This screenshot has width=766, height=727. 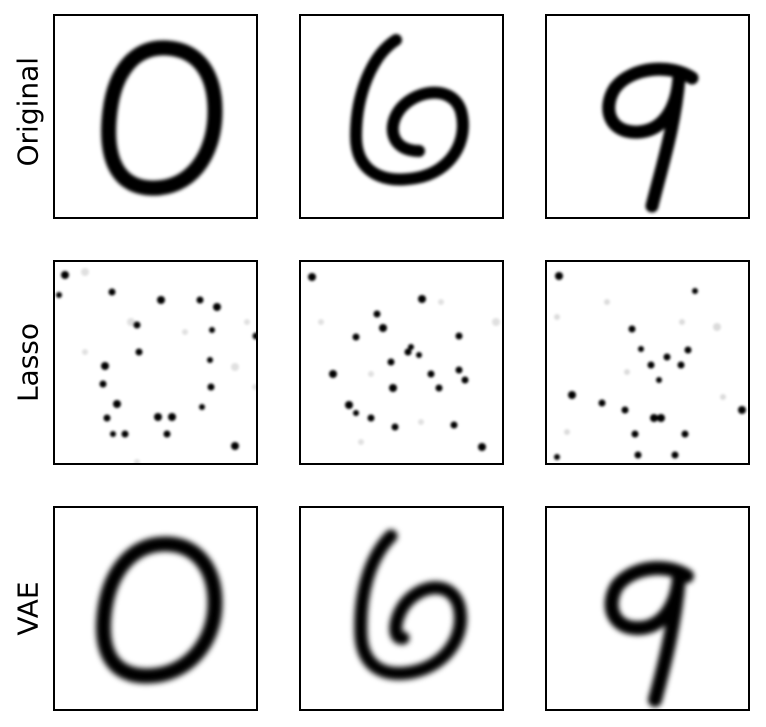 I want to click on digit-6-lasso-image, so click(x=404, y=362).